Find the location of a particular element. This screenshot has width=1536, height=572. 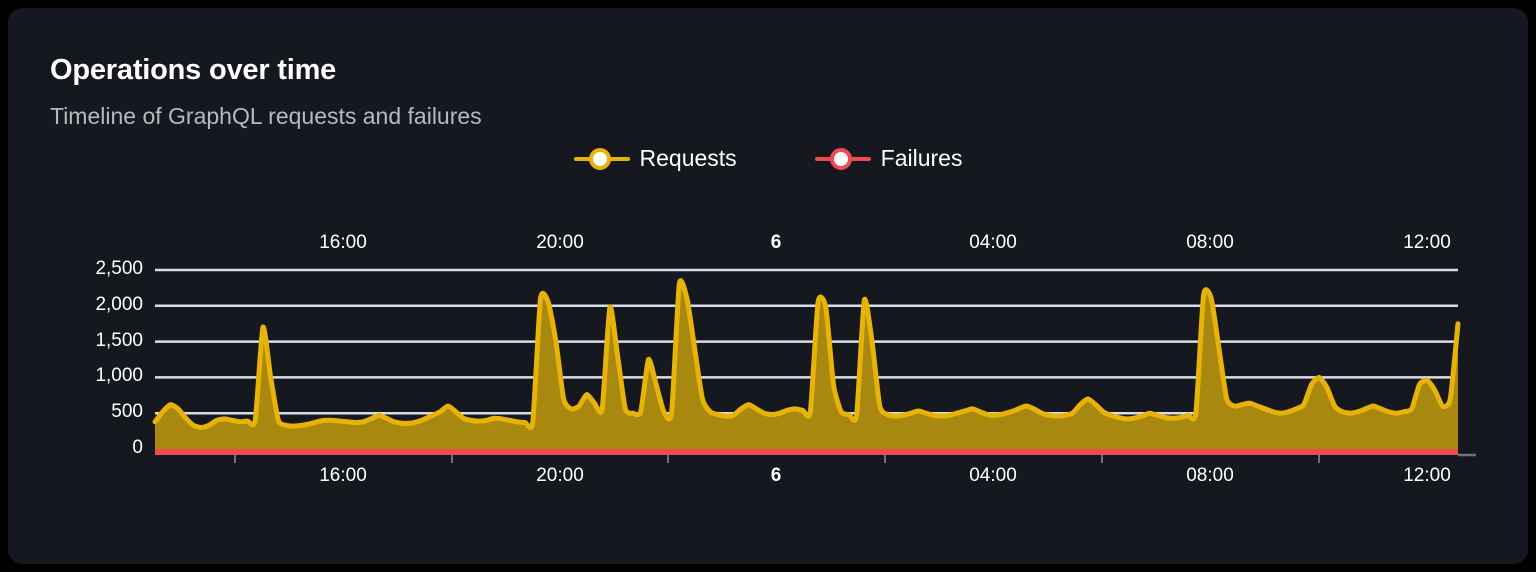

y-axis-tick-label: 500 is located at coordinates (127, 412).